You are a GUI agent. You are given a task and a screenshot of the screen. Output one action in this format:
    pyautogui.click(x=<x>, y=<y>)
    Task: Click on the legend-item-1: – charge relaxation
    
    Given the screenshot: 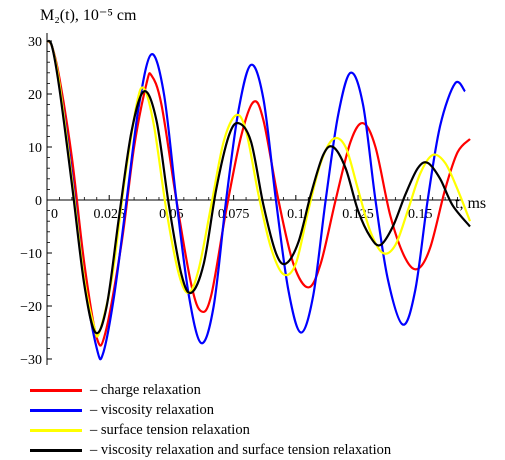 What is the action you would take?
    pyautogui.click(x=210, y=390)
    